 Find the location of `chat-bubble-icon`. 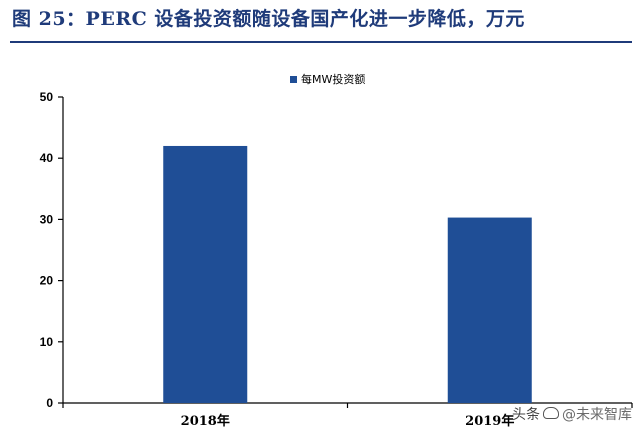

chat-bubble-icon is located at coordinates (551, 413).